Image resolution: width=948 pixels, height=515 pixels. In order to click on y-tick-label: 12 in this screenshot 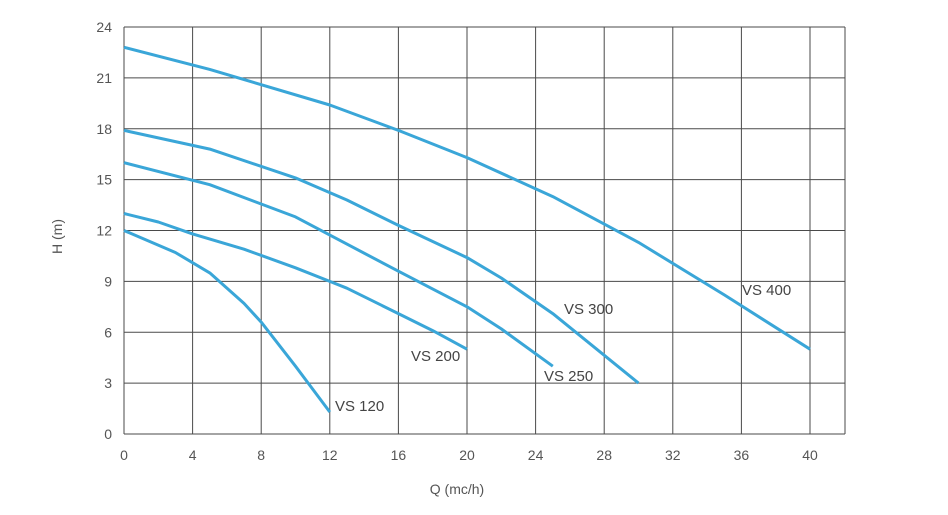, I will do `click(104, 231)`.